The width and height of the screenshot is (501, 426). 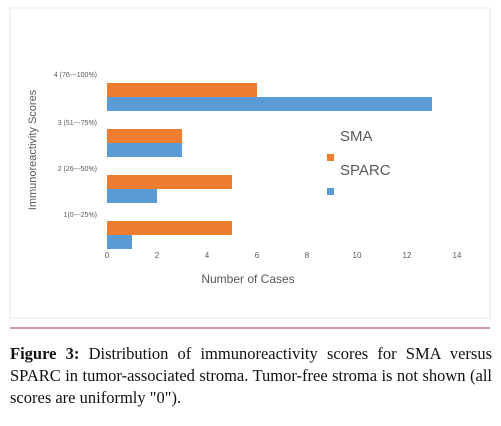 I want to click on legend-label: SPARC, so click(x=365, y=170).